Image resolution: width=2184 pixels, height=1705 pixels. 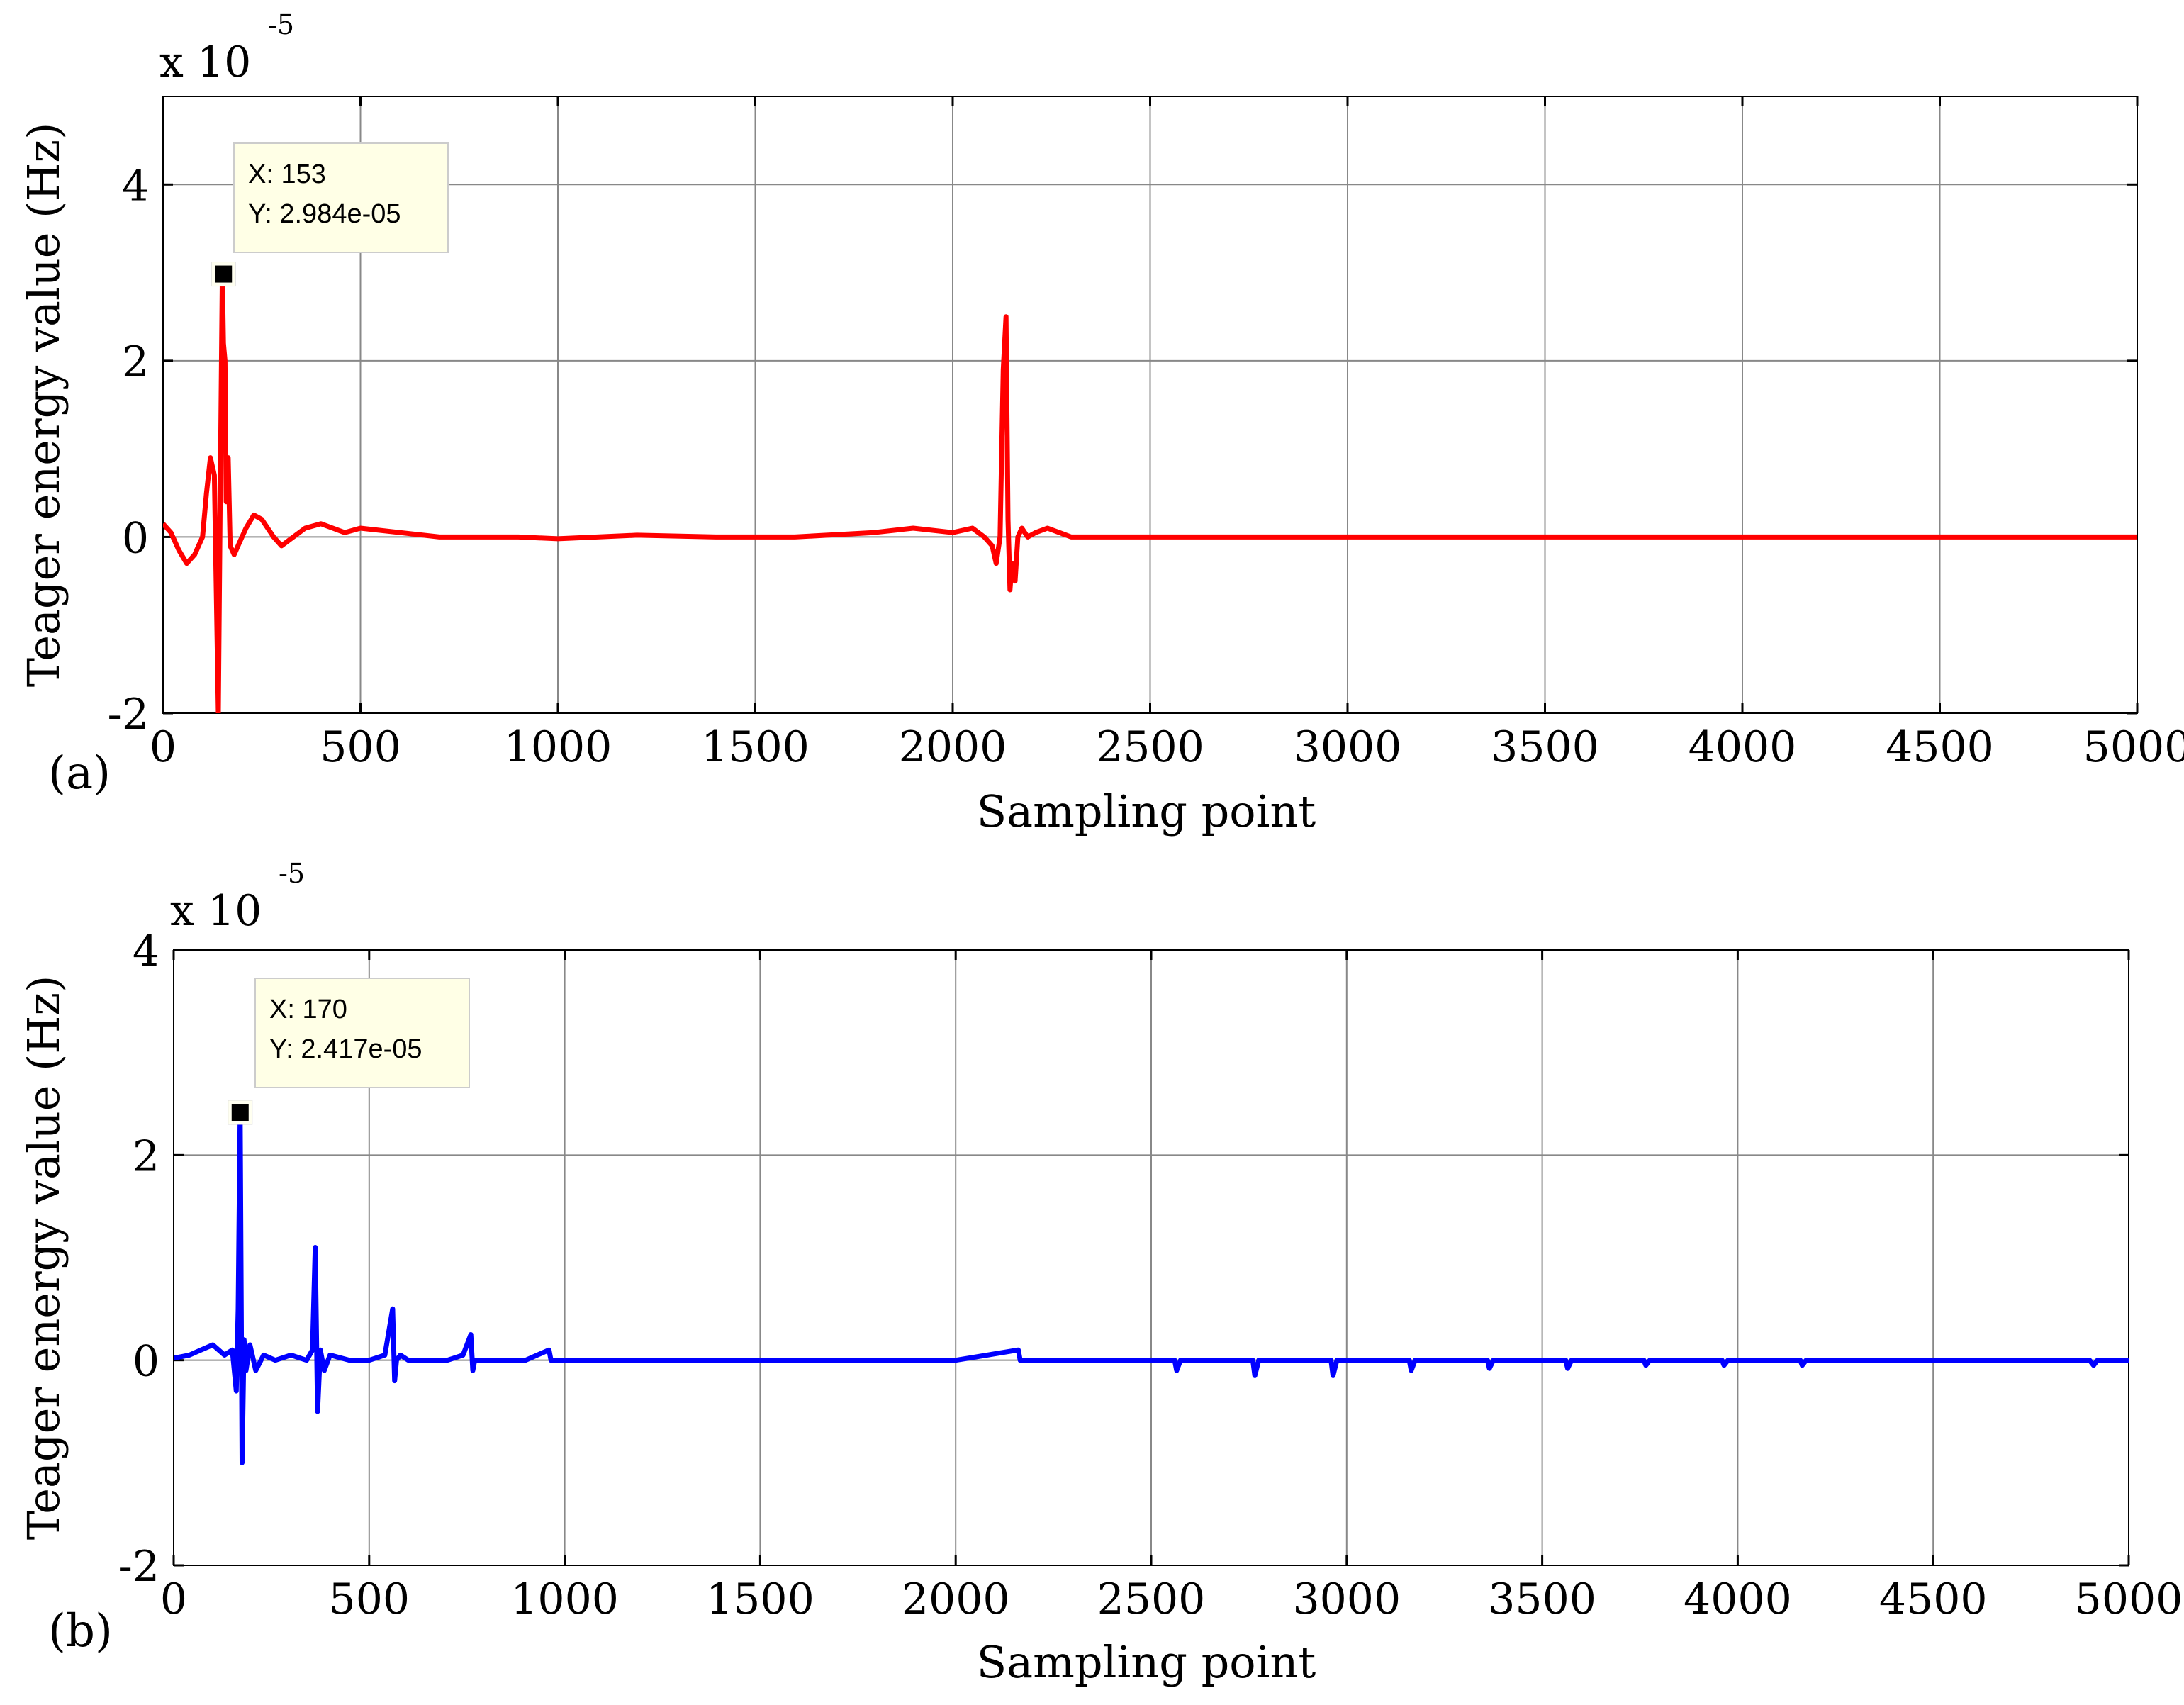 I want to click on x-tick-label-b: 2500, so click(x=1151, y=1600).